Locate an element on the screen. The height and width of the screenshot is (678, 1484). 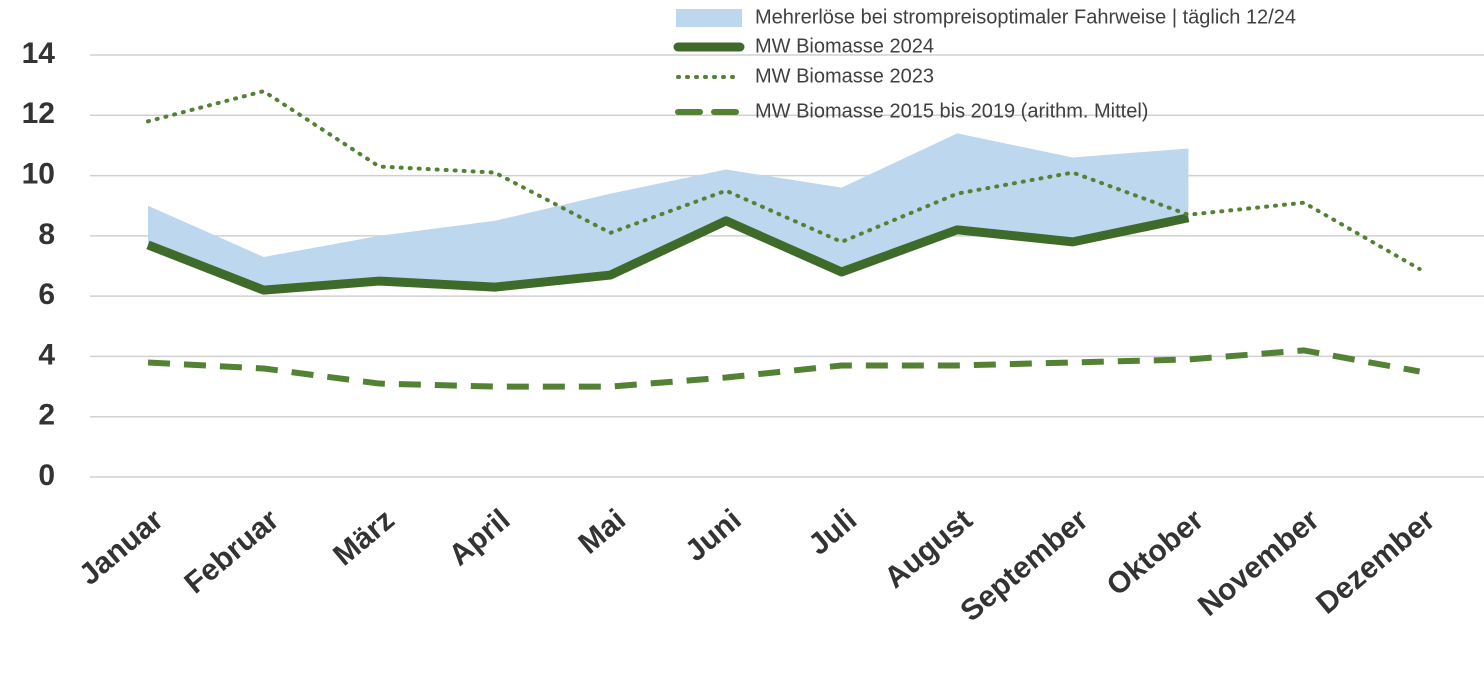
x-tick-label: Juli is located at coordinates (832, 532).